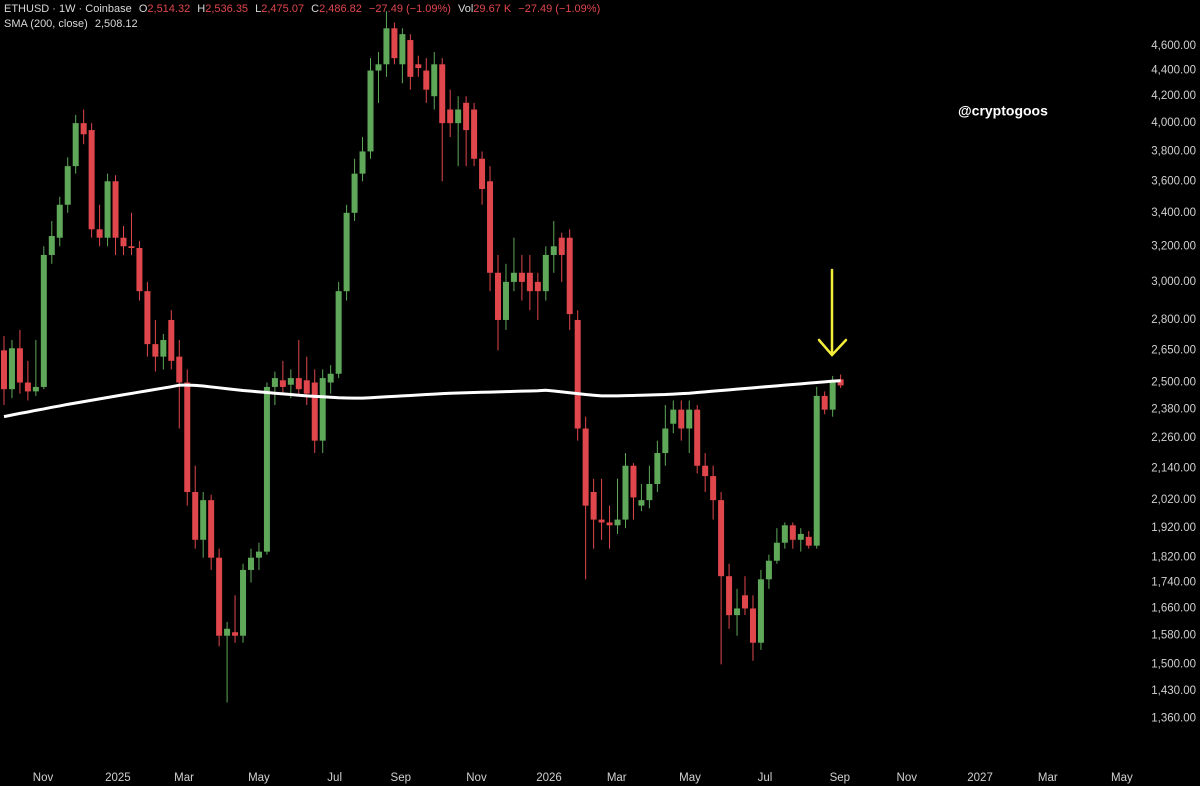  I want to click on legend-value: 2,514.32, so click(168, 9).